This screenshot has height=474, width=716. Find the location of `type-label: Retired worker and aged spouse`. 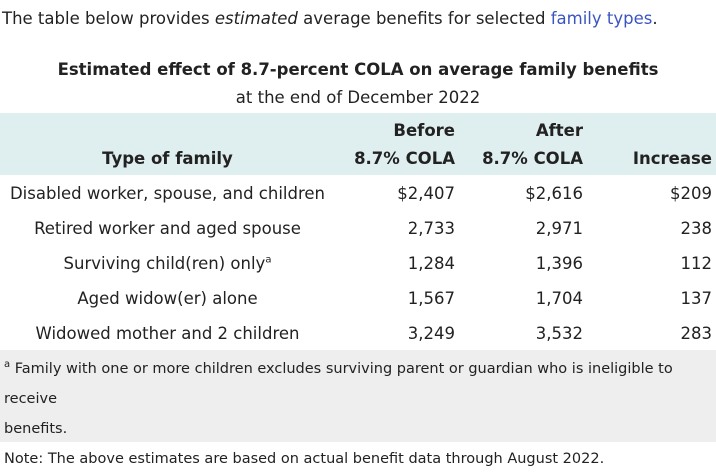

type-label: Retired worker and aged spouse is located at coordinates (167, 228).